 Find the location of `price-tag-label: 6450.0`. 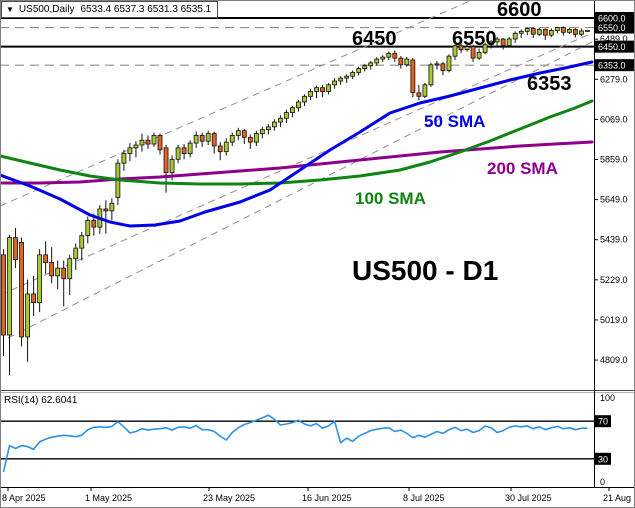

price-tag-label: 6450.0 is located at coordinates (612, 47).